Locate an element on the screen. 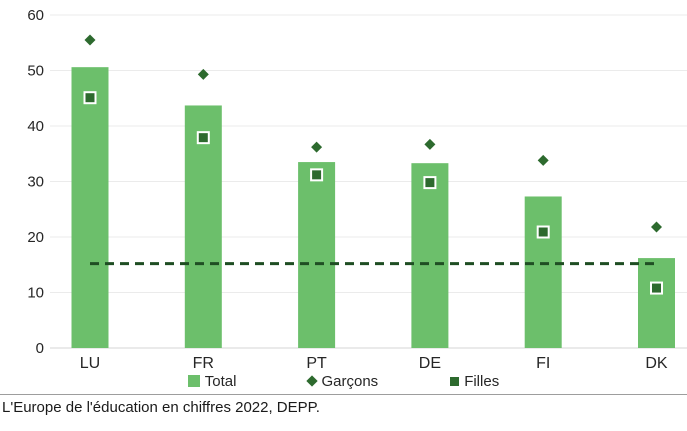 This screenshot has height=431, width=687. y-tick-label: 30 is located at coordinates (35, 182).